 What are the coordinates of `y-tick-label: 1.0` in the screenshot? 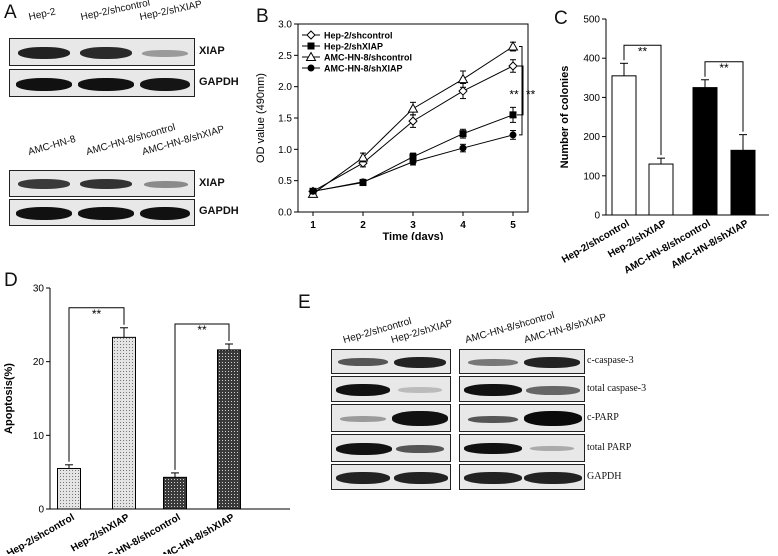 It's located at (285, 150).